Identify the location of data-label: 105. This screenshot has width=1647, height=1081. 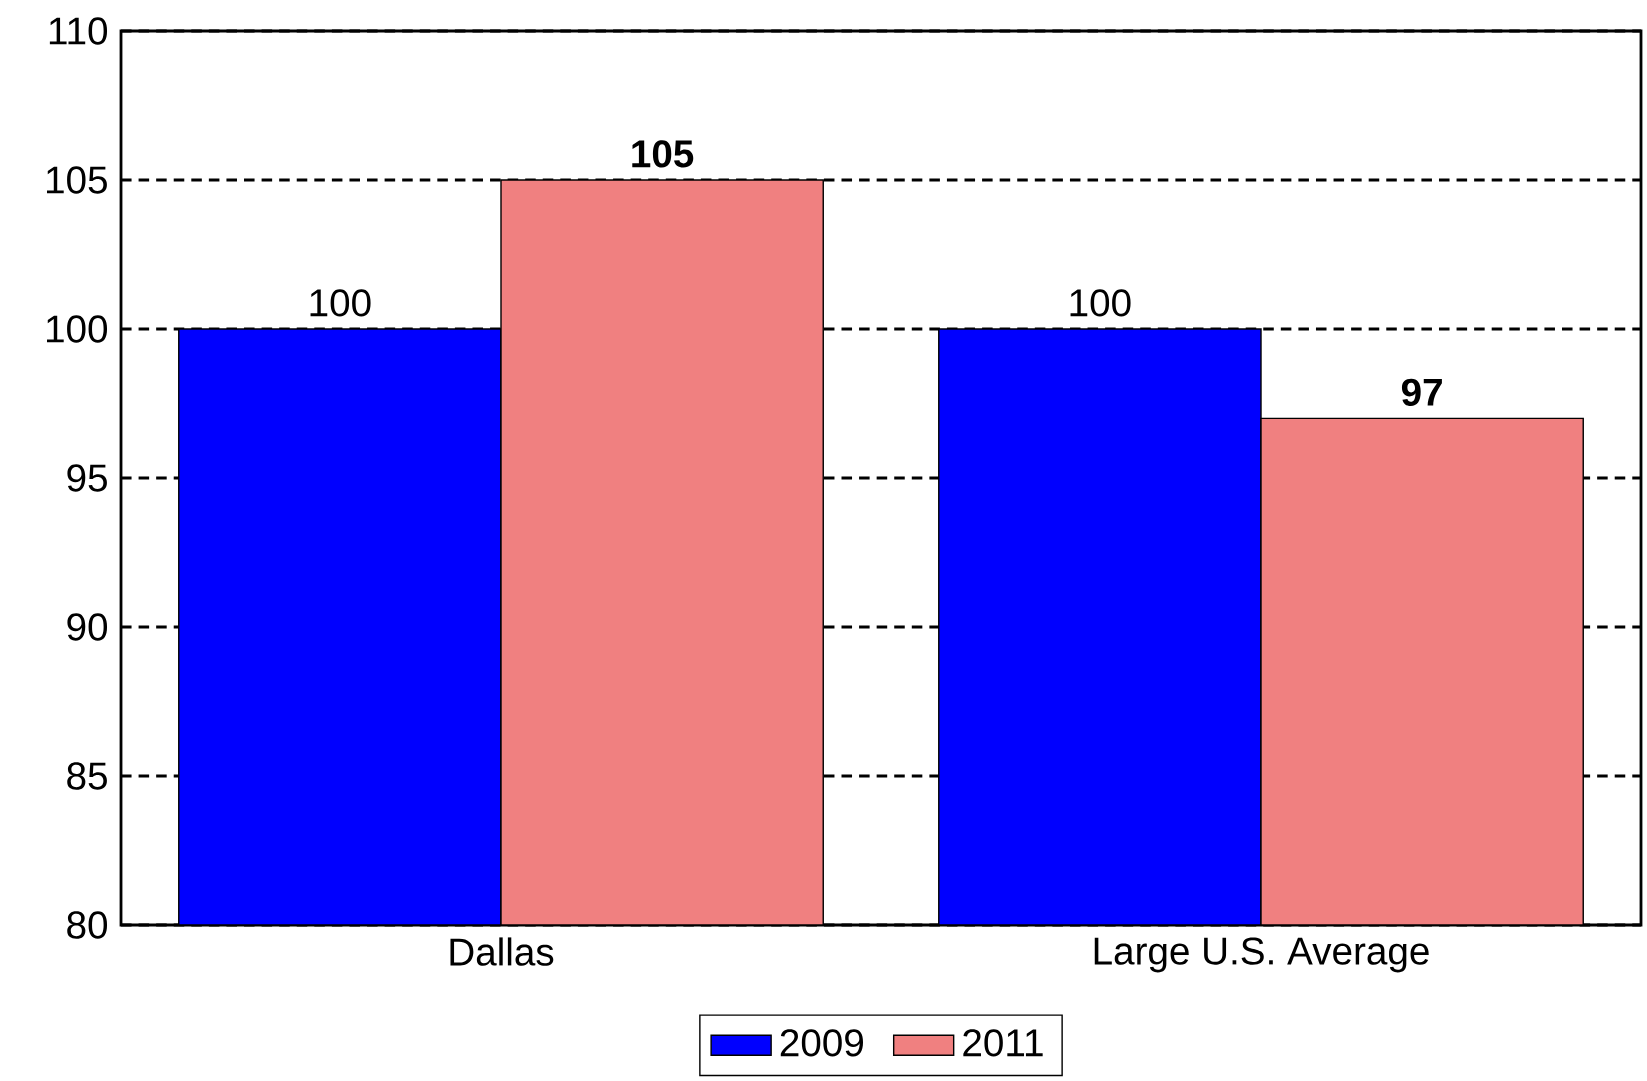
(663, 154).